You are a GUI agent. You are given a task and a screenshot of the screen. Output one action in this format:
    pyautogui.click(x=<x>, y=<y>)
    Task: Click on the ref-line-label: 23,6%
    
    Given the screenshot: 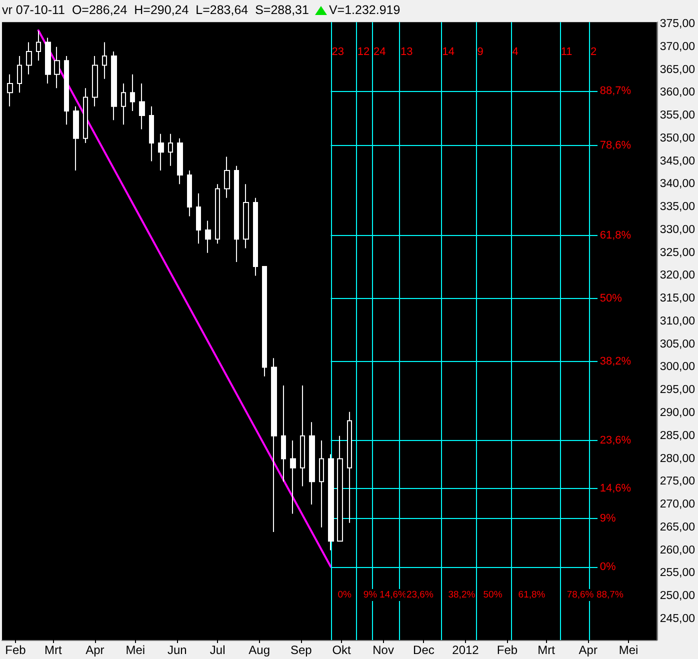 What is the action you would take?
    pyautogui.click(x=420, y=595)
    